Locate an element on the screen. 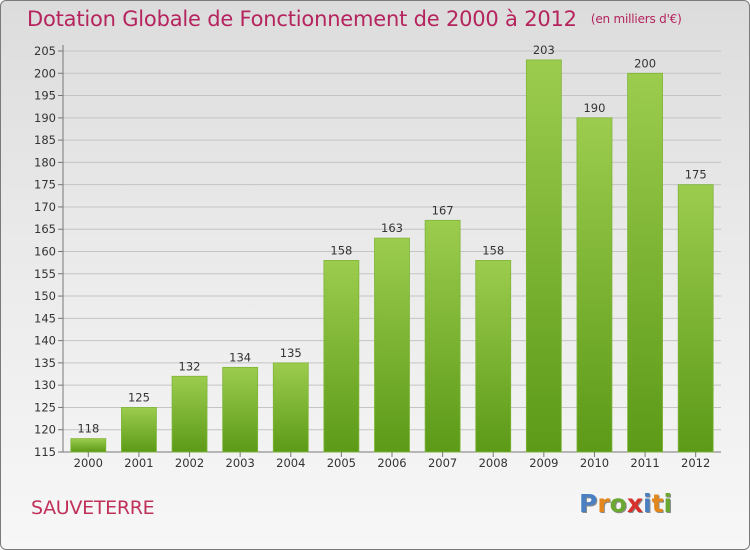 The width and height of the screenshot is (750, 550). data-label-2008: 158 is located at coordinates (493, 250).